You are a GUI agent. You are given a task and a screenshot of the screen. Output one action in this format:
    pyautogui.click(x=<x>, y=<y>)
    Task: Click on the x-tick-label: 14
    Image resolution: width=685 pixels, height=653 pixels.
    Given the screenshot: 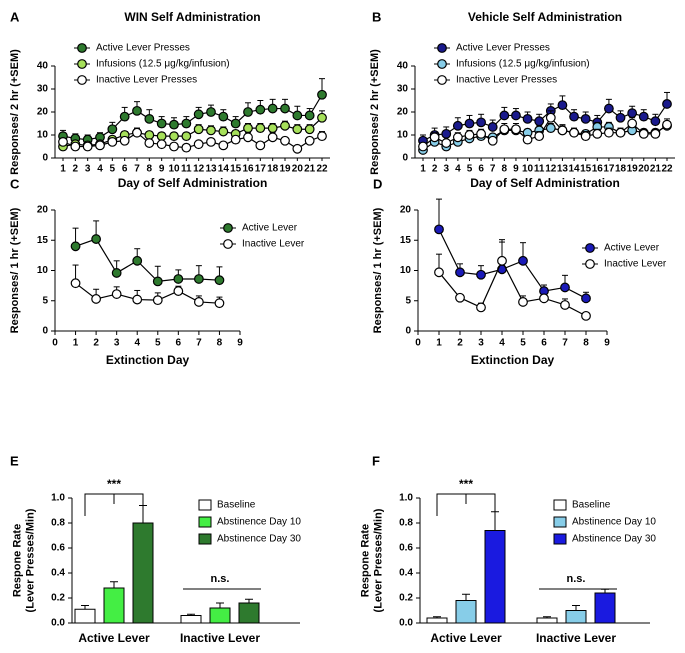 What is the action you would take?
    pyautogui.click(x=574, y=169)
    